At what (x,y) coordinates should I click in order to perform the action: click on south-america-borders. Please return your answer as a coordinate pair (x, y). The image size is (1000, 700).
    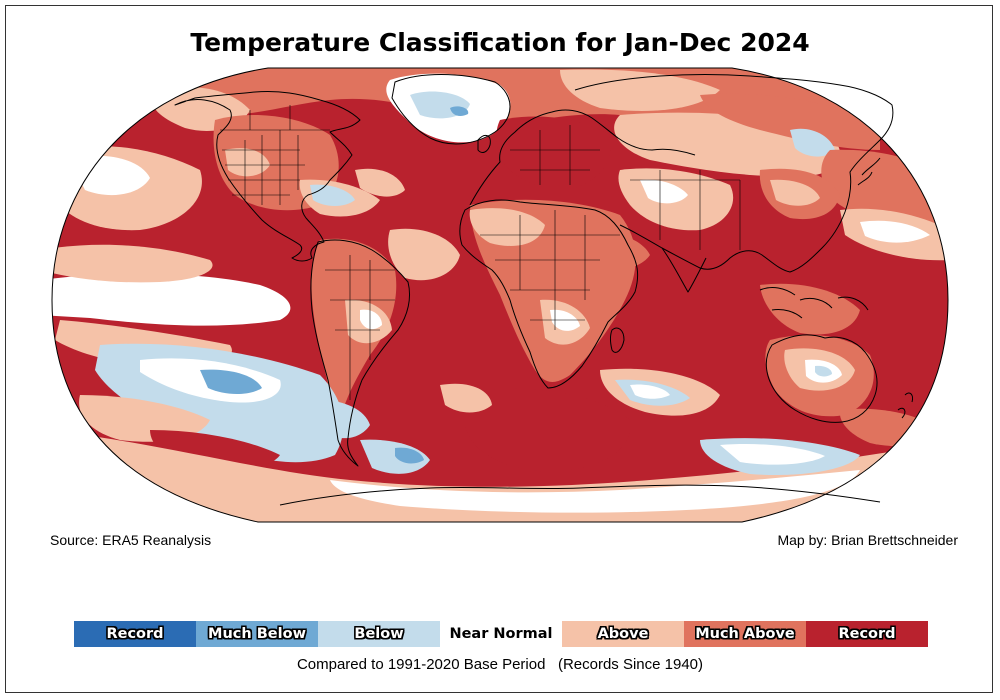
    Looking at the image, I should click on (360, 327).